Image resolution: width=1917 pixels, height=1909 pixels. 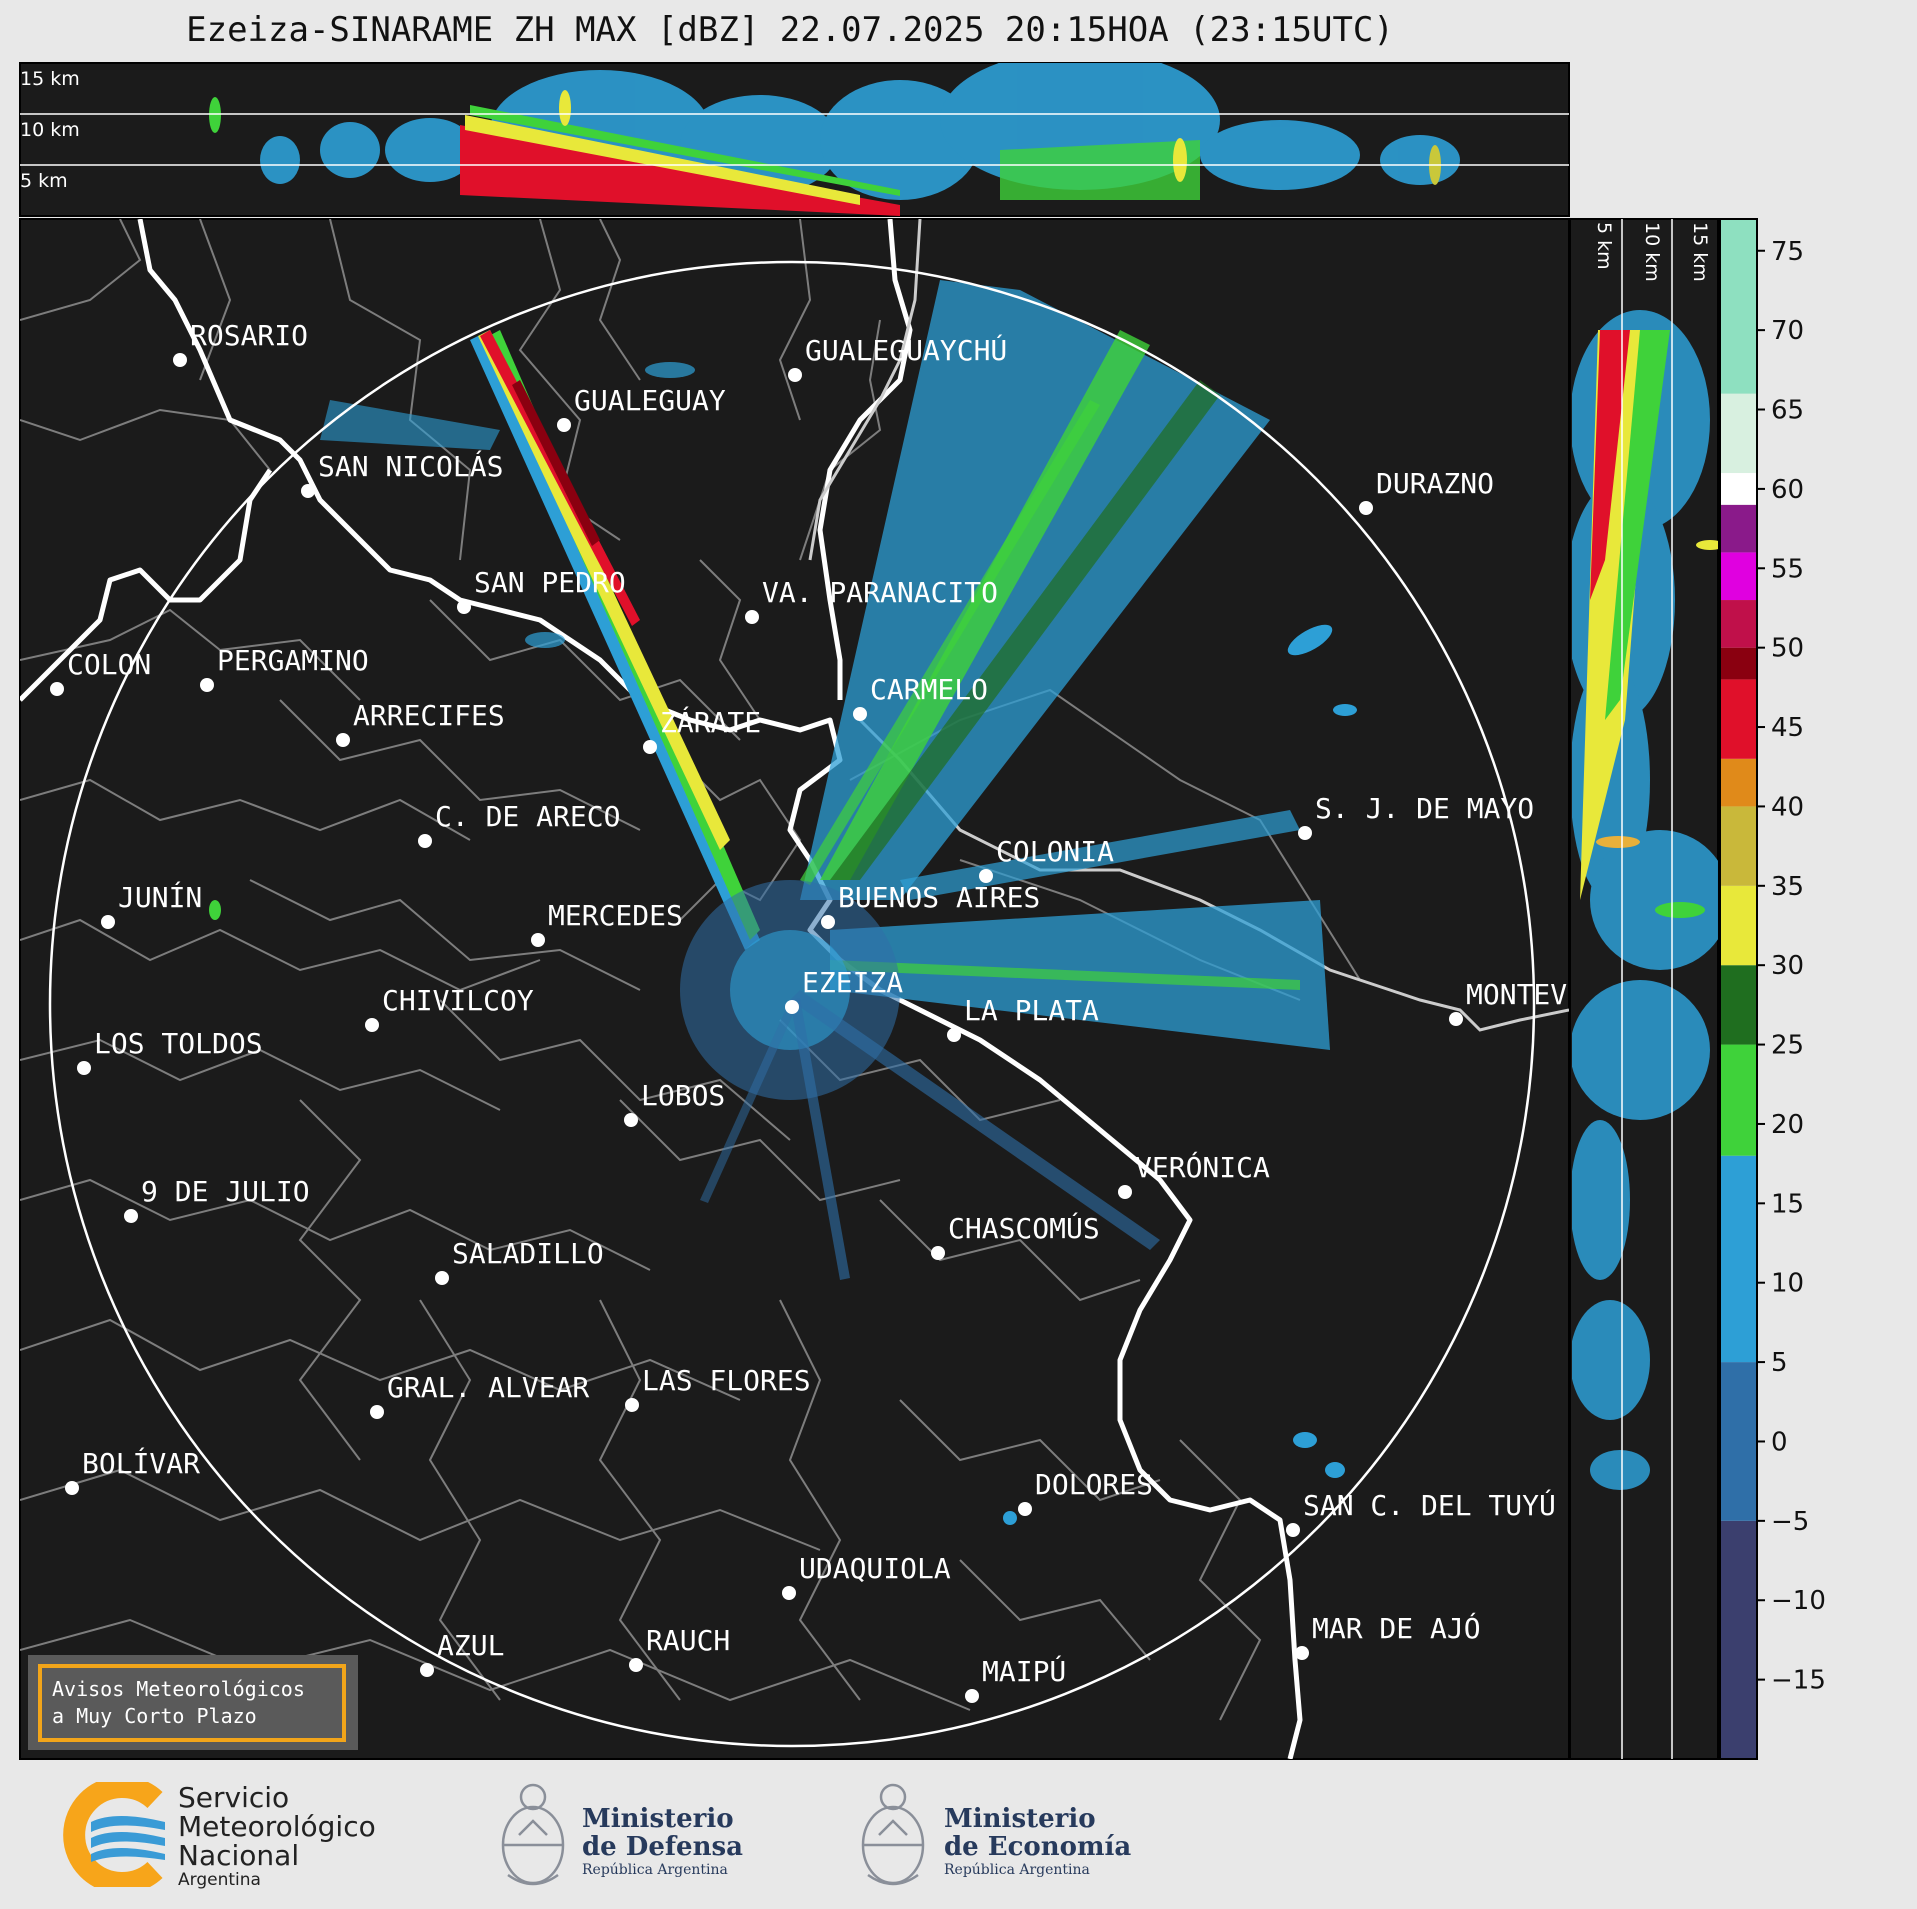 I want to click on city-chascomús: CHASCOMÚS, so click(x=1015, y=1235).